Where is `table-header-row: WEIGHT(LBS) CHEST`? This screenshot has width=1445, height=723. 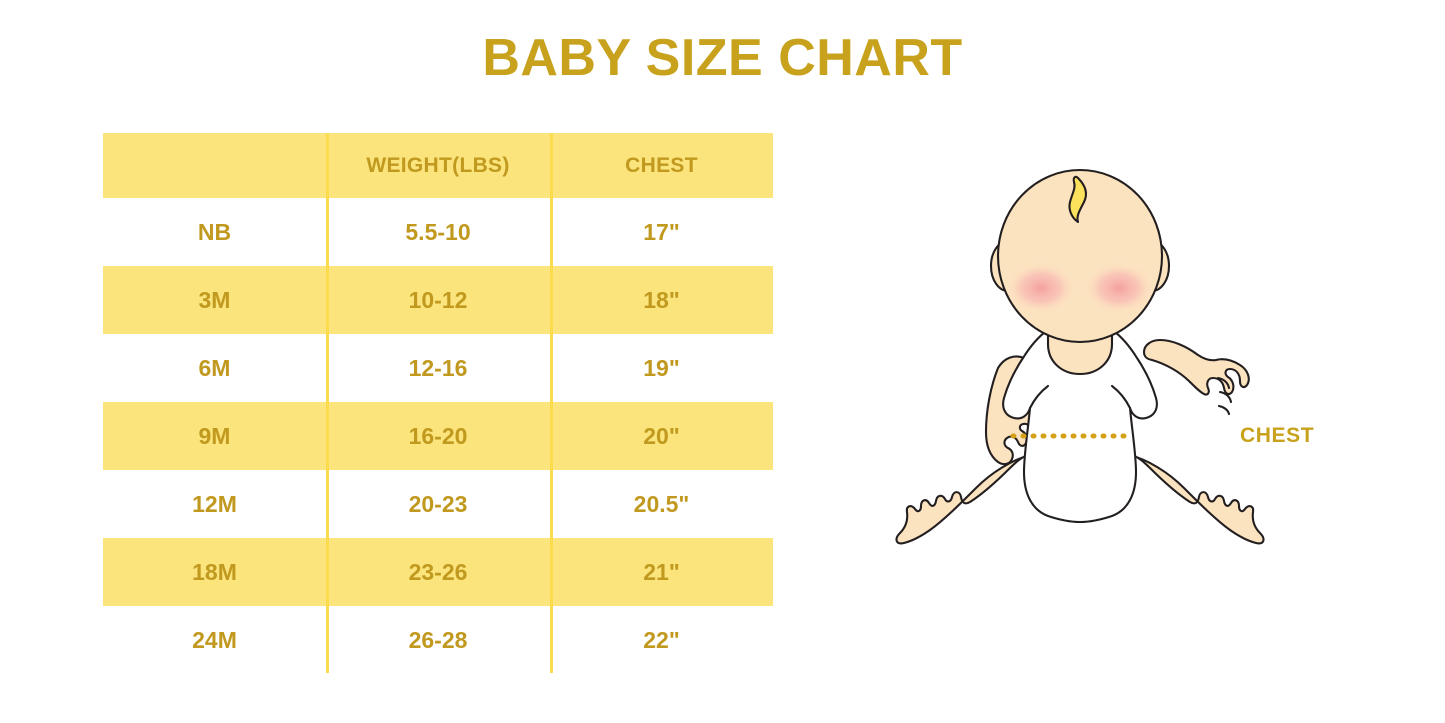
table-header-row: WEIGHT(LBS) CHEST is located at coordinates (438, 165).